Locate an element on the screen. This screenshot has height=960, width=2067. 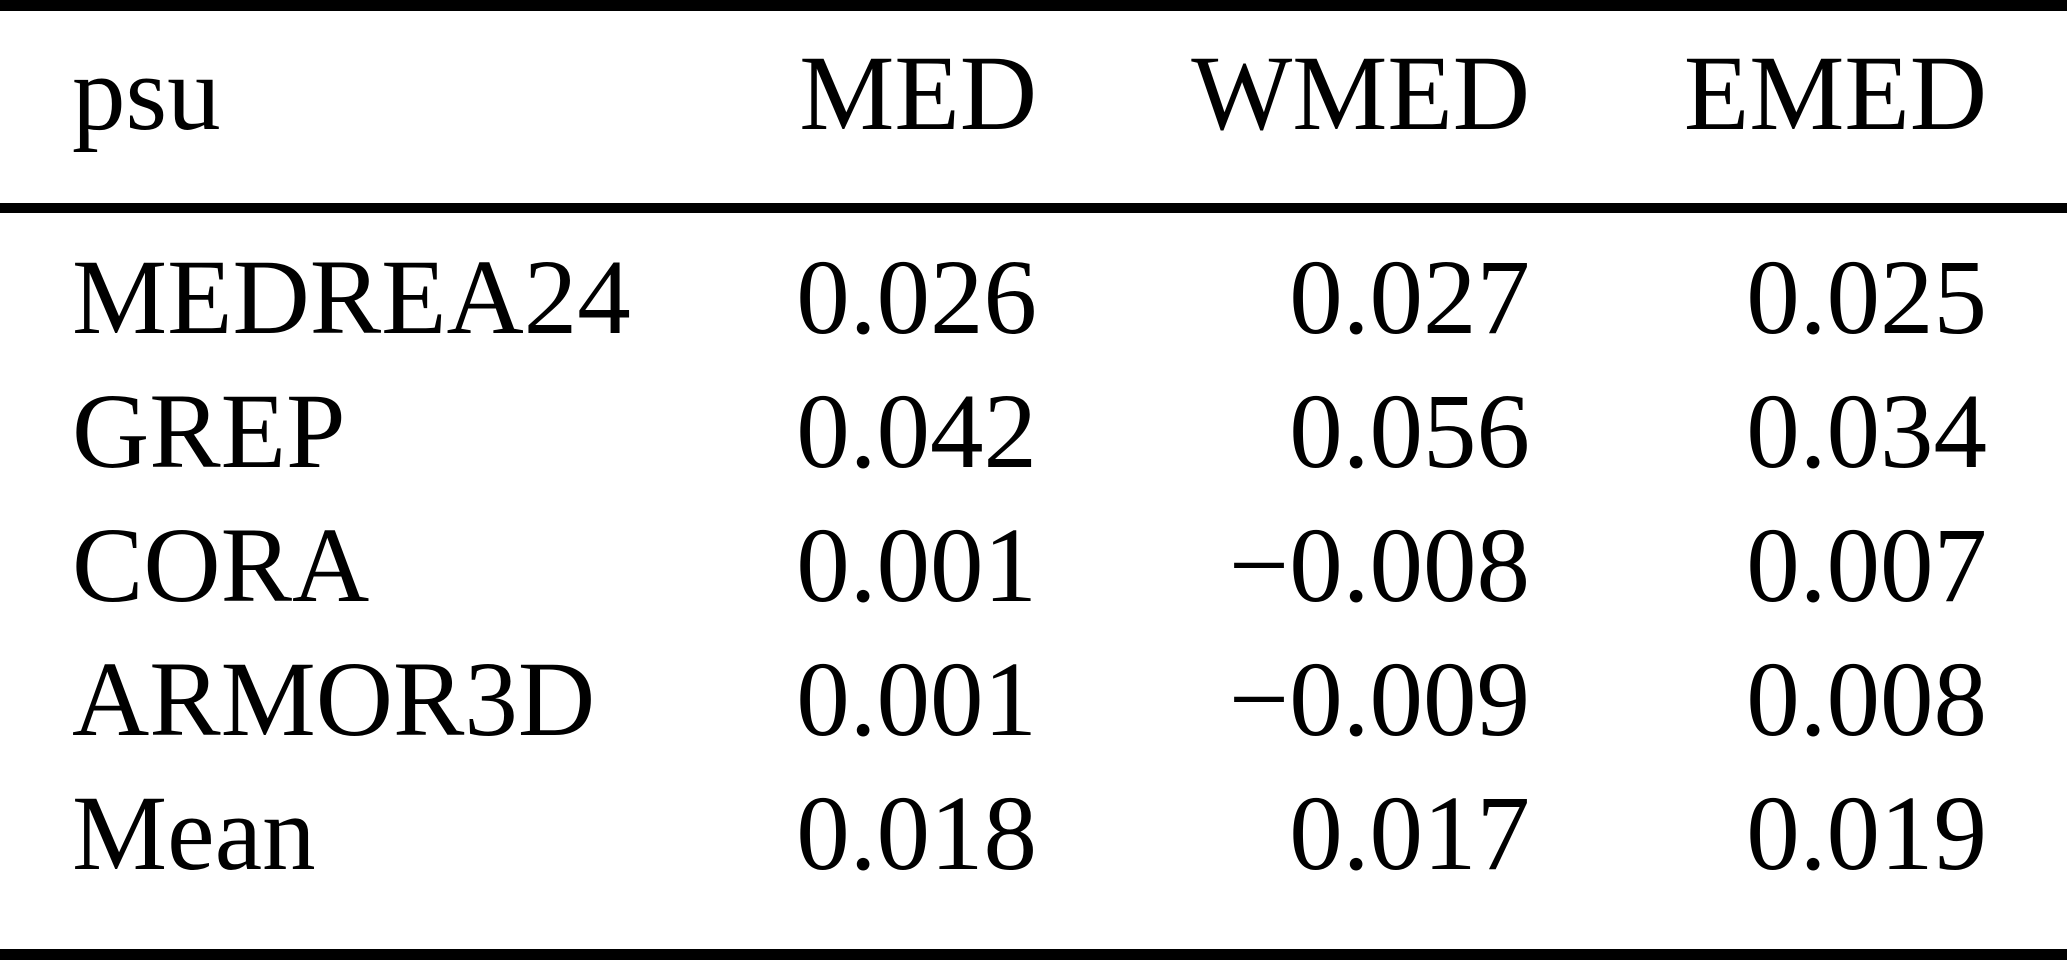
row-label: GREP is located at coordinates (209, 432).